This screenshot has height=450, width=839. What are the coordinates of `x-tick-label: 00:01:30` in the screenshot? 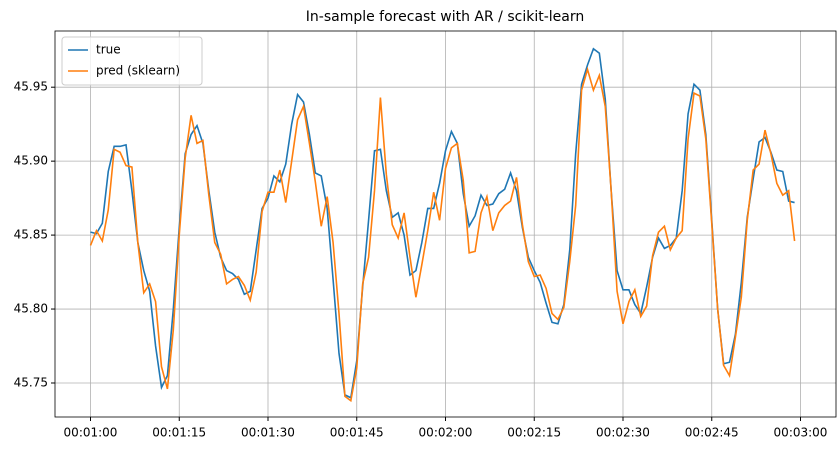 It's located at (268, 433).